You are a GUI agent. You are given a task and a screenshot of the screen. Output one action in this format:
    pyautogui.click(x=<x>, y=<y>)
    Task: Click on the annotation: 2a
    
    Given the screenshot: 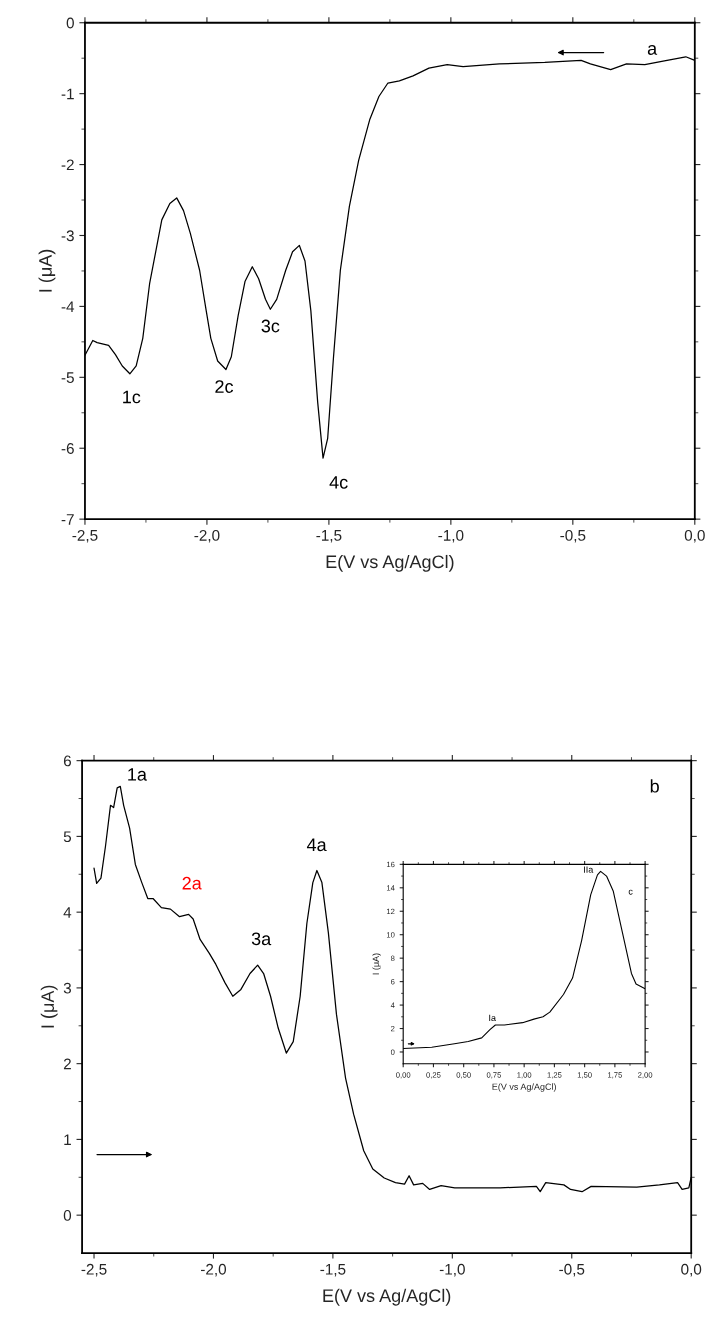 What is the action you would take?
    pyautogui.click(x=192, y=883)
    